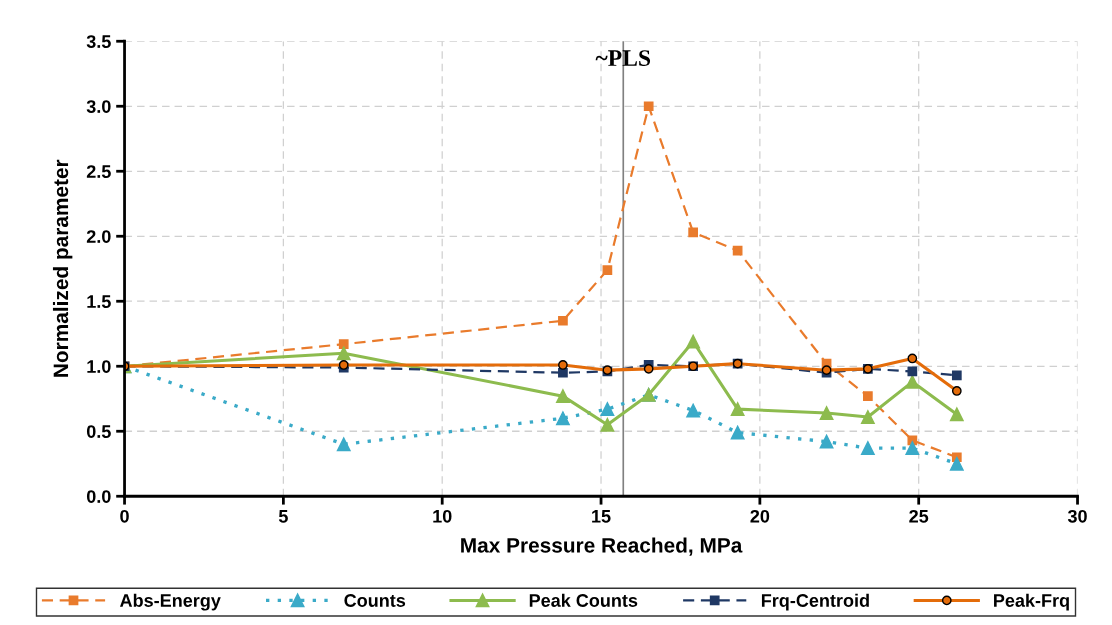  I want to click on x-tick-label: 20, so click(760, 516).